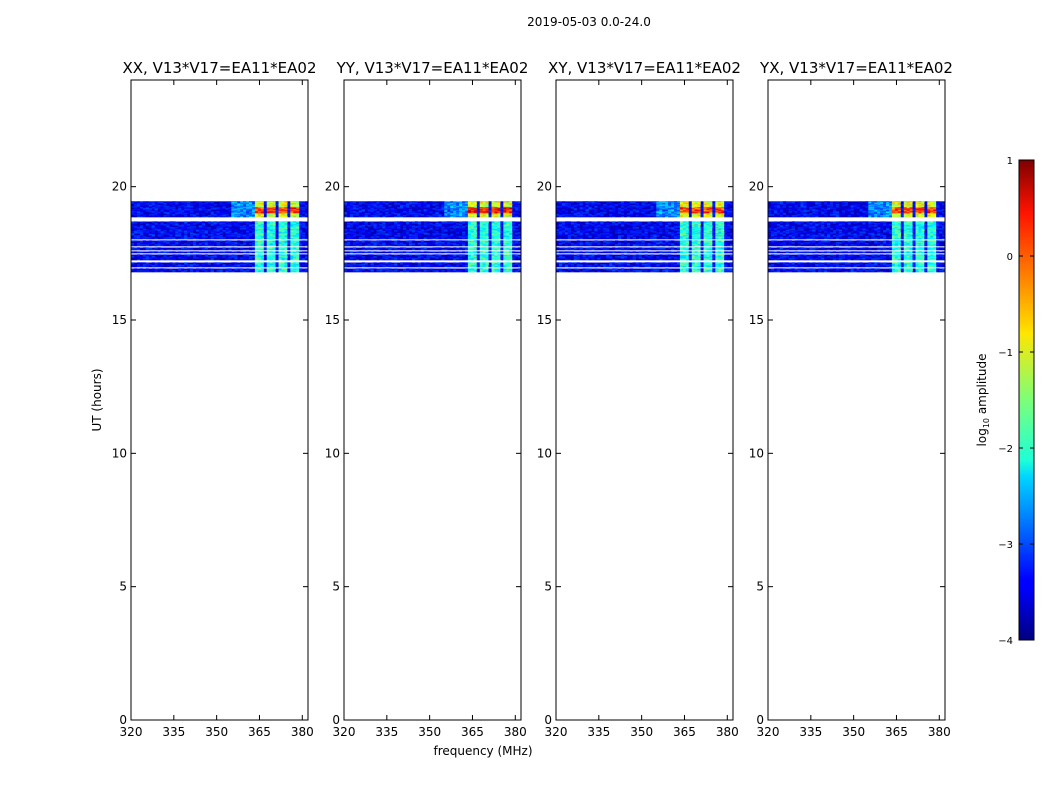  I want to click on colorbar-tick-label: −2, so click(1005, 449).